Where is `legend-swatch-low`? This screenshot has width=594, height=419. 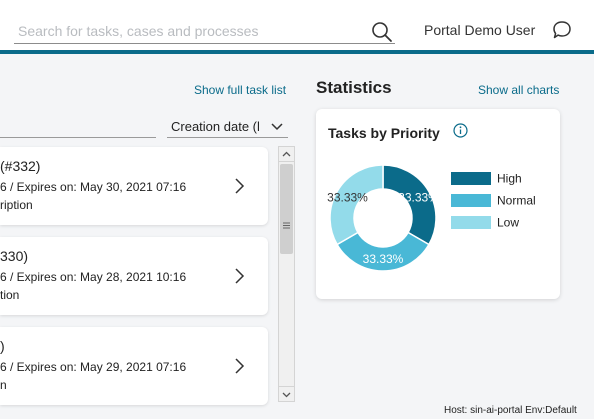 legend-swatch-low is located at coordinates (471, 222).